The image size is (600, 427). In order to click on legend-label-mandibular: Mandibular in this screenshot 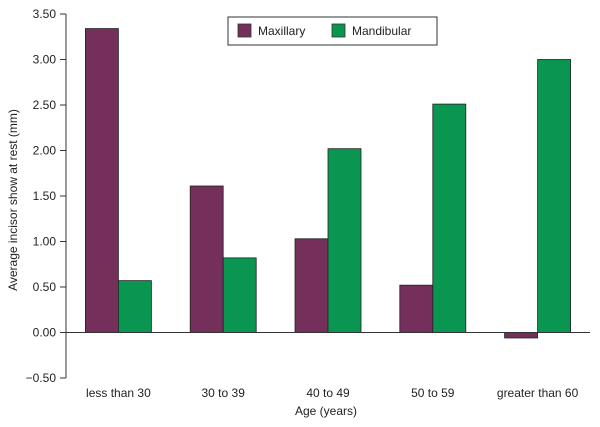, I will do `click(381, 31)`.